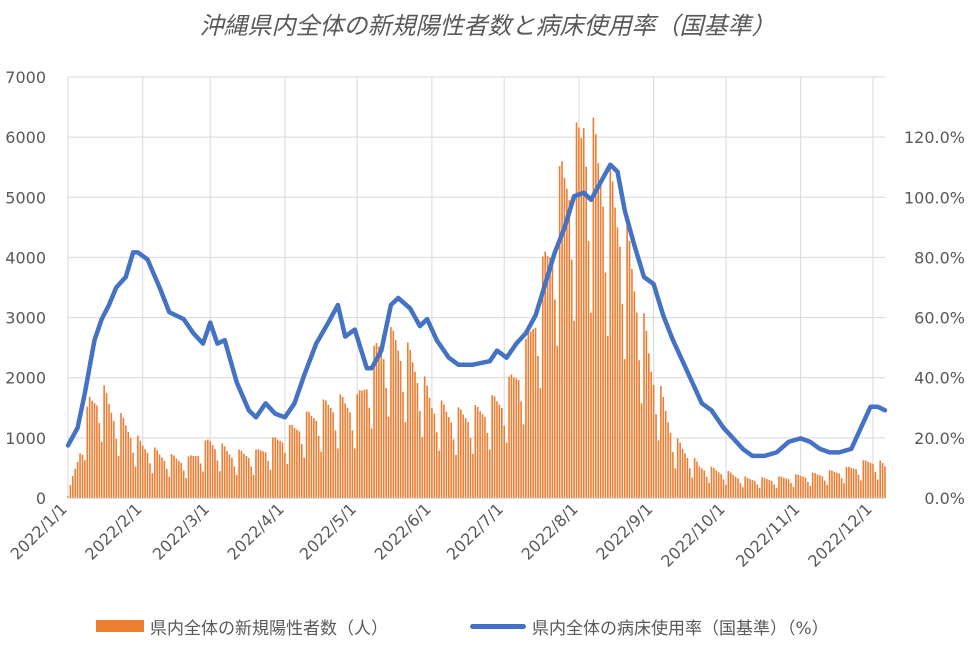 This screenshot has width=975, height=655. Describe the element at coordinates (25, 378) in the screenshot. I see `y-left-tick-label: 2000` at that location.